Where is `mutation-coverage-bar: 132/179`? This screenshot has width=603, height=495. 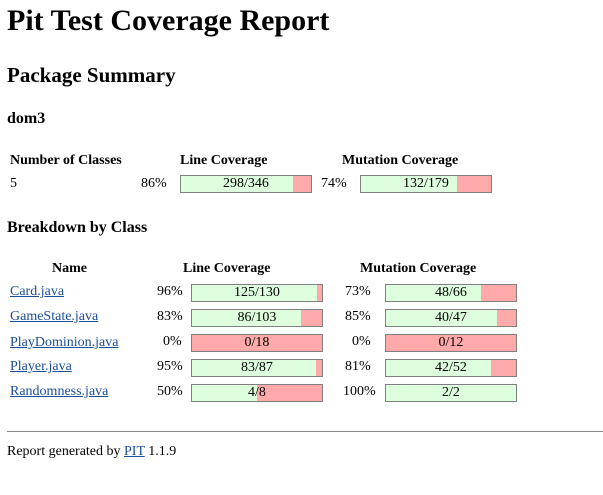
mutation-coverage-bar: 132/179 is located at coordinates (426, 184).